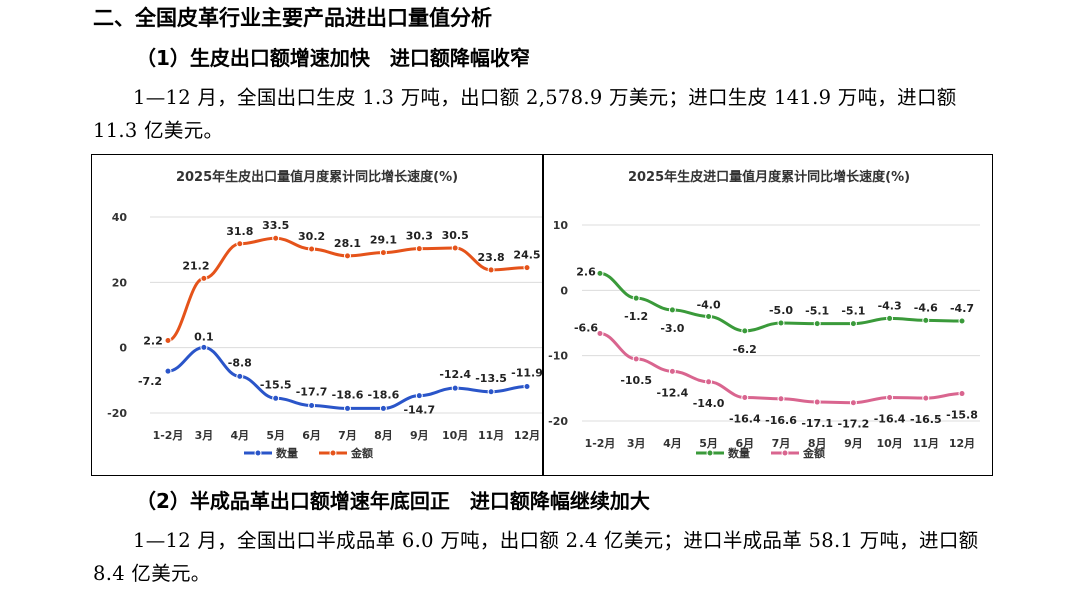 The image size is (1083, 593). I want to click on data-label: 23.8, so click(491, 257).